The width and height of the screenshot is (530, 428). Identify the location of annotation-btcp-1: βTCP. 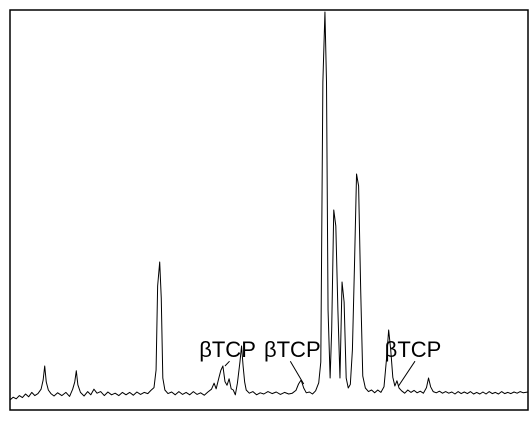
(227, 352).